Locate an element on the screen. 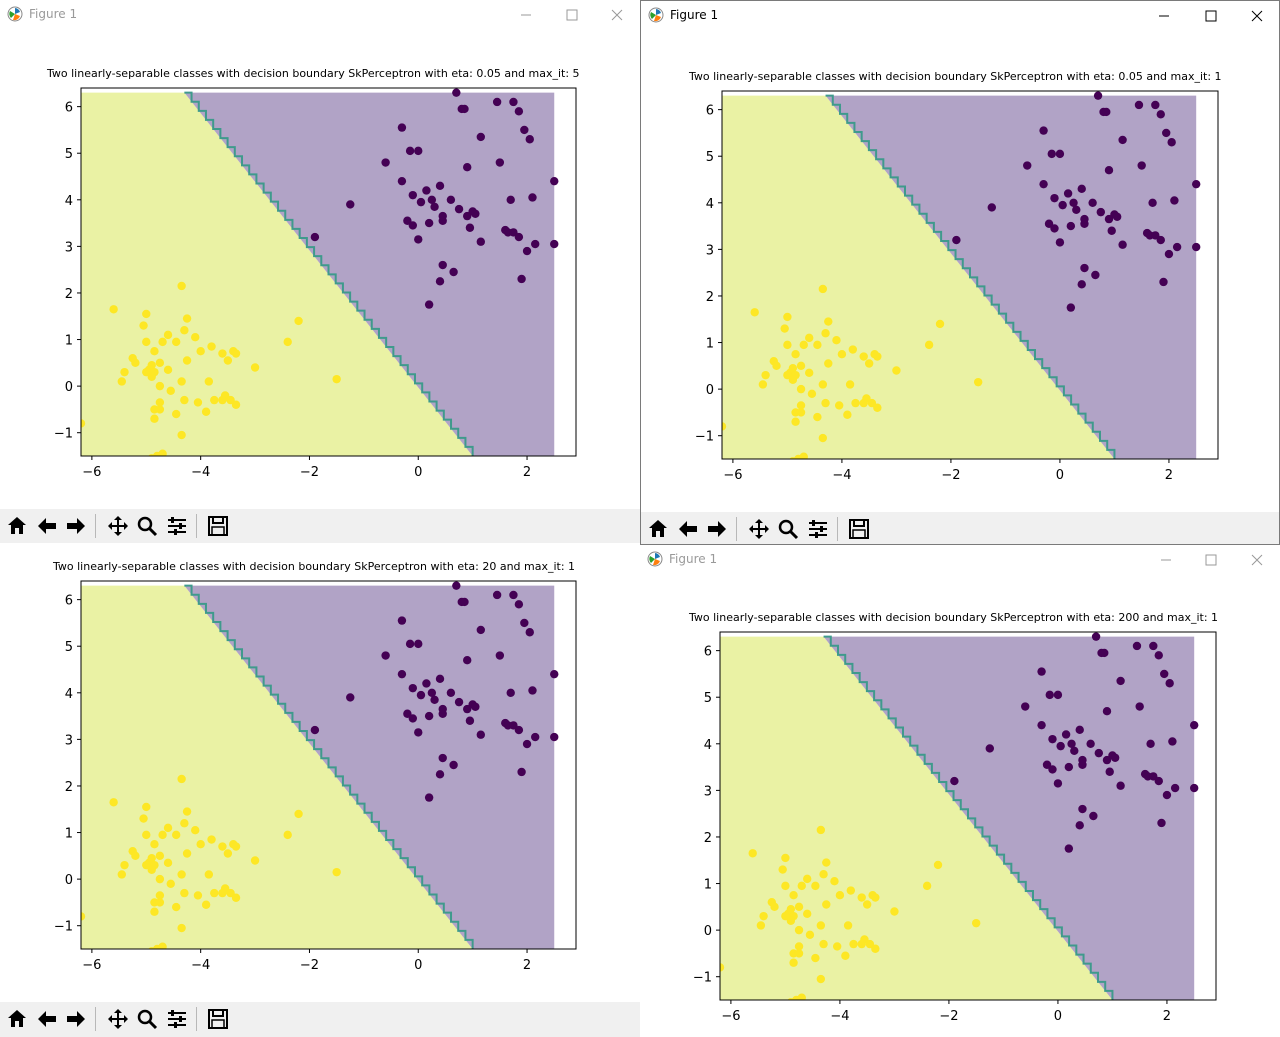 Image resolution: width=1280 pixels, height=1037 pixels. x-tick-label: −6 is located at coordinates (91, 965).